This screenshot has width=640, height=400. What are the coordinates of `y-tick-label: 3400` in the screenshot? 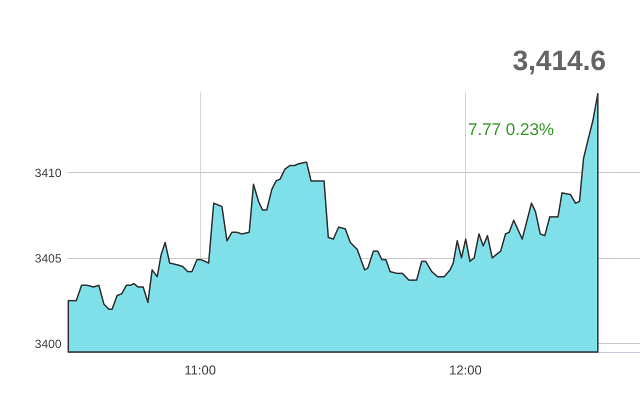 It's located at (48, 343).